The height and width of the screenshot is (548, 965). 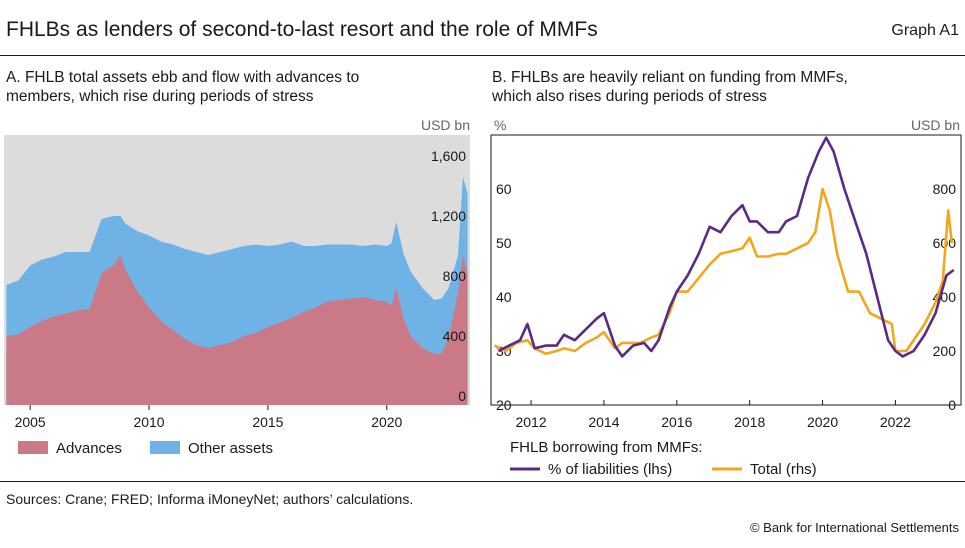 What do you see at coordinates (504, 189) in the screenshot?
I see `panel-b-ytick-left-label: 60` at bounding box center [504, 189].